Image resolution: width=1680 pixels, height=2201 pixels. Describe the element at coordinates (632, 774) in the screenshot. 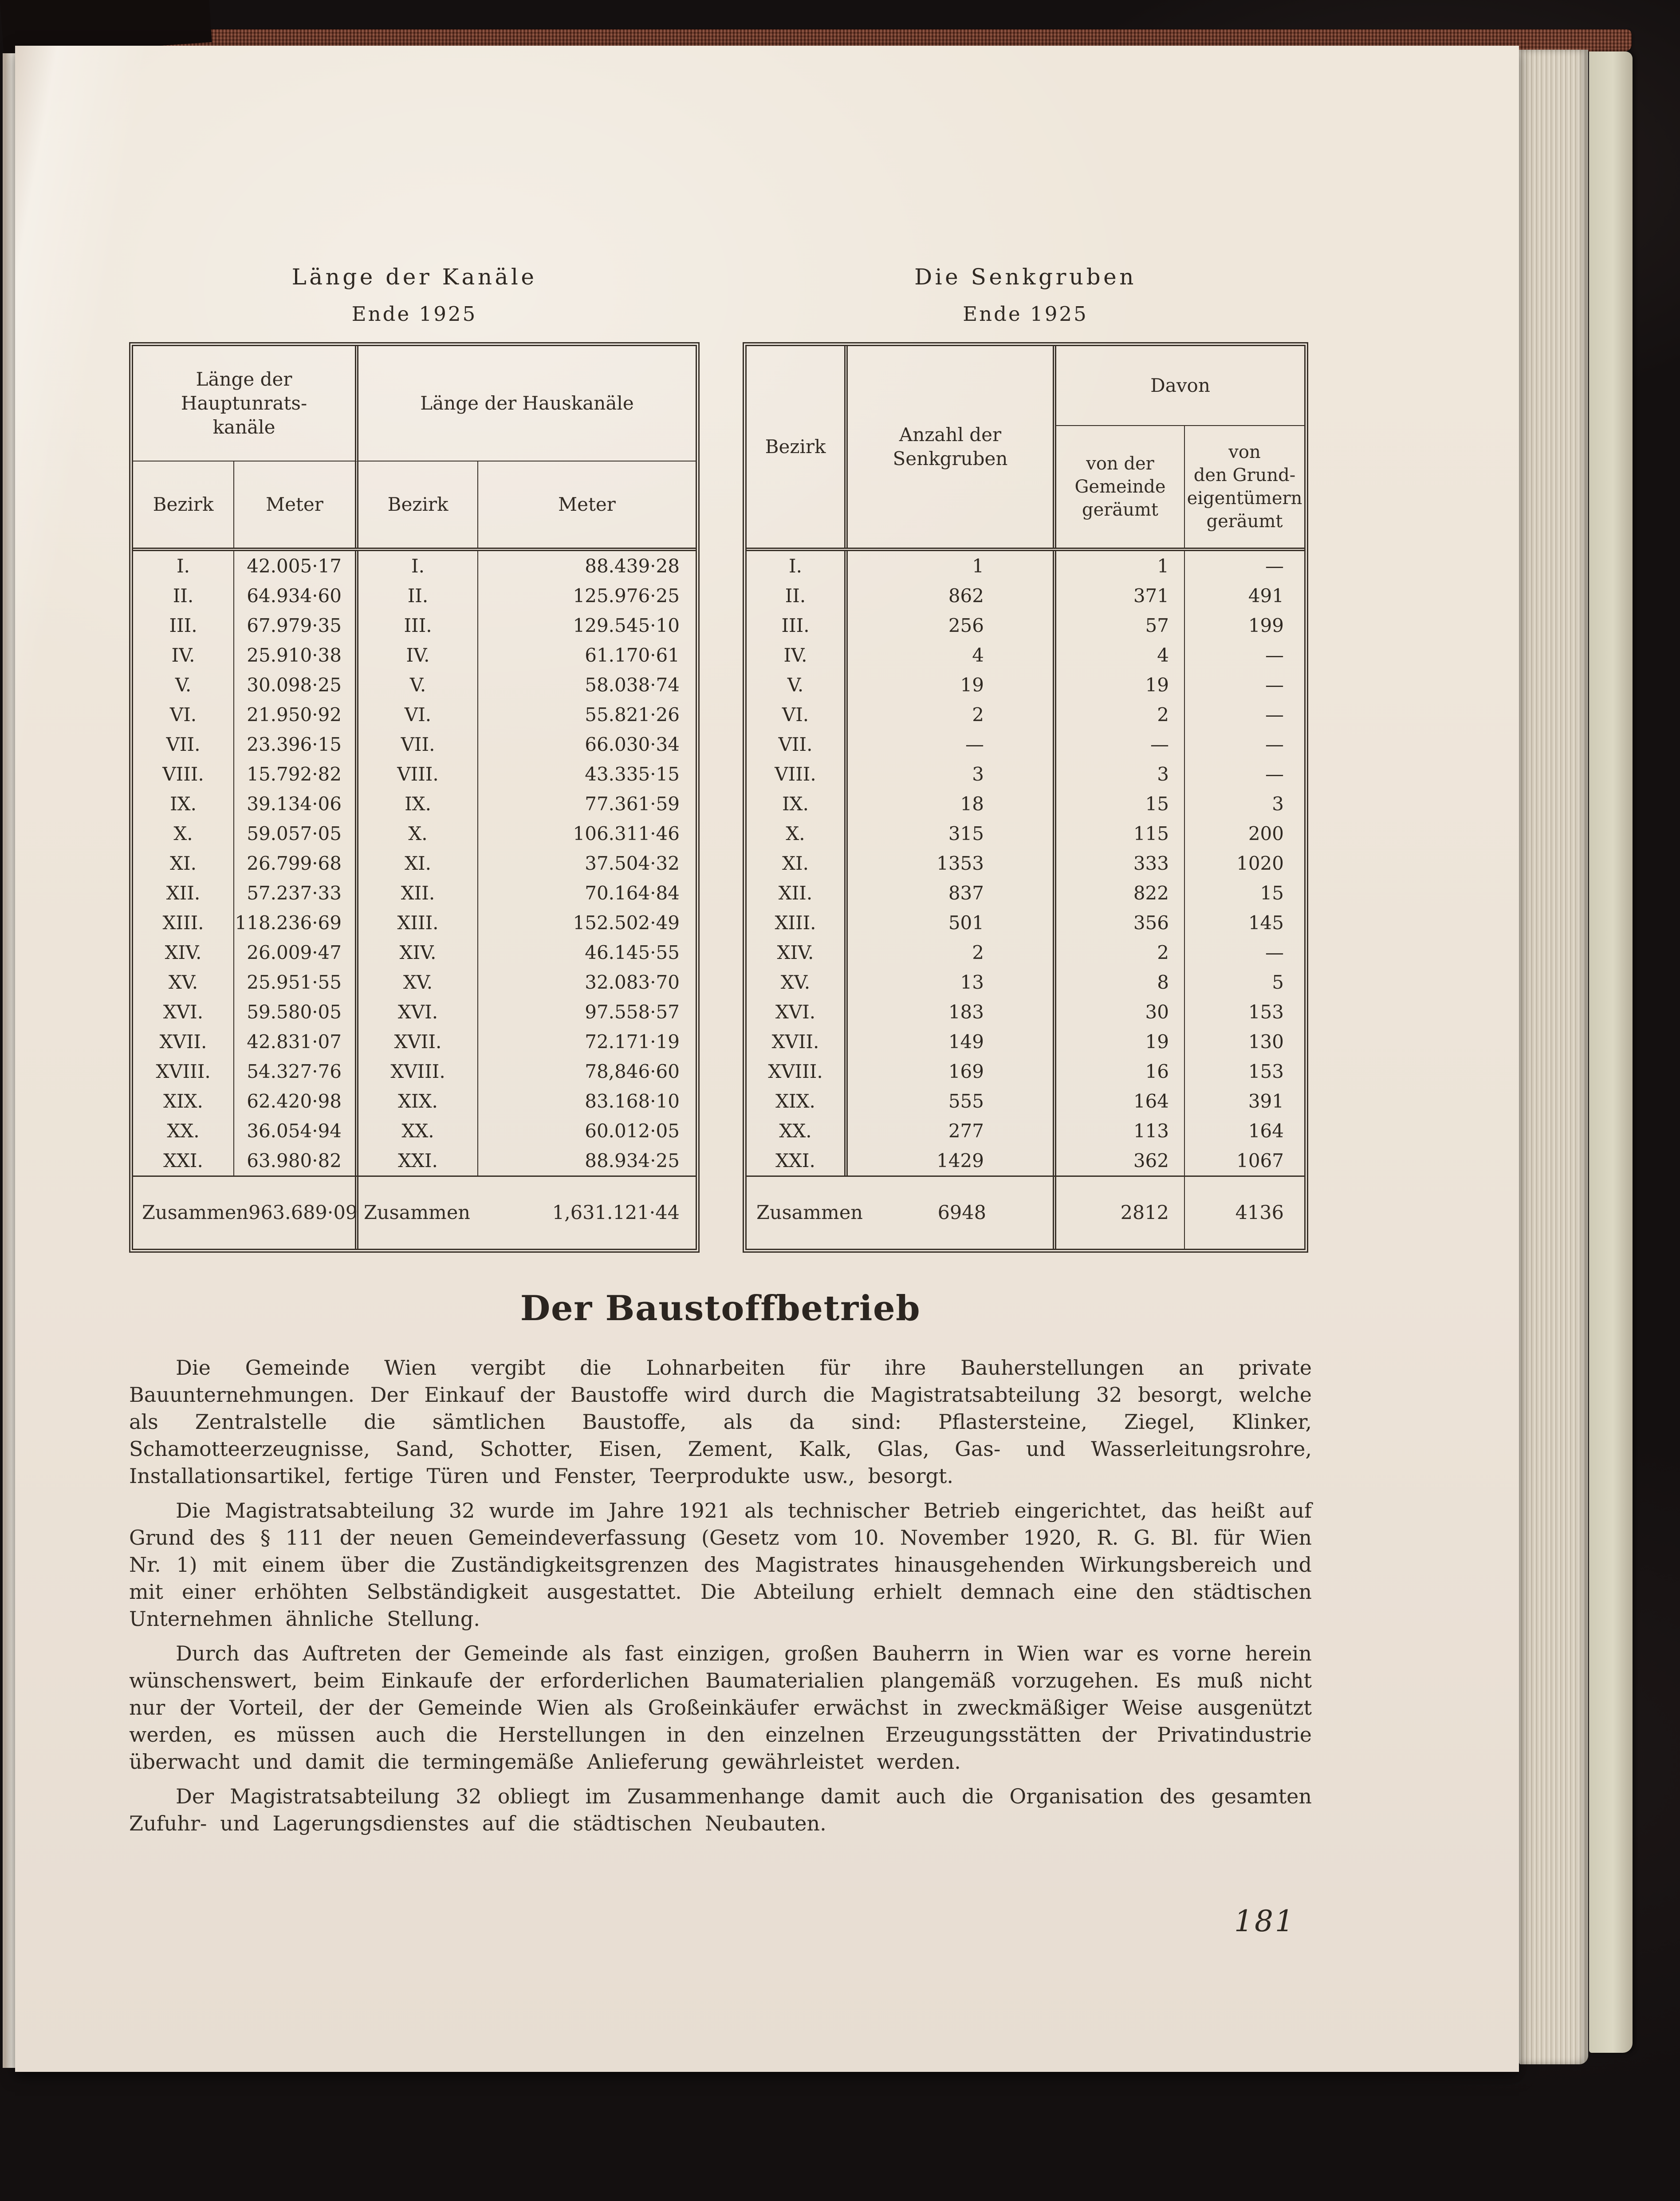

I see `table-cell: 43.335·15` at that location.